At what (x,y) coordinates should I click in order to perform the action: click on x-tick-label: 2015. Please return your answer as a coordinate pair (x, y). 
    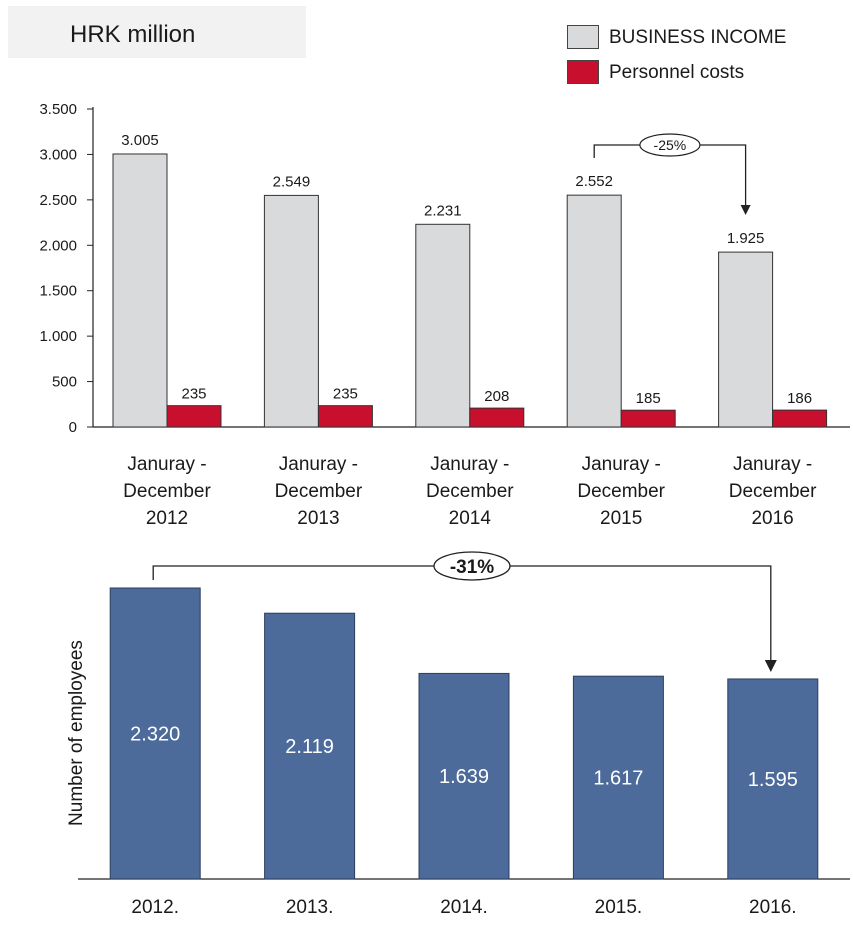
    Looking at the image, I should click on (621, 518).